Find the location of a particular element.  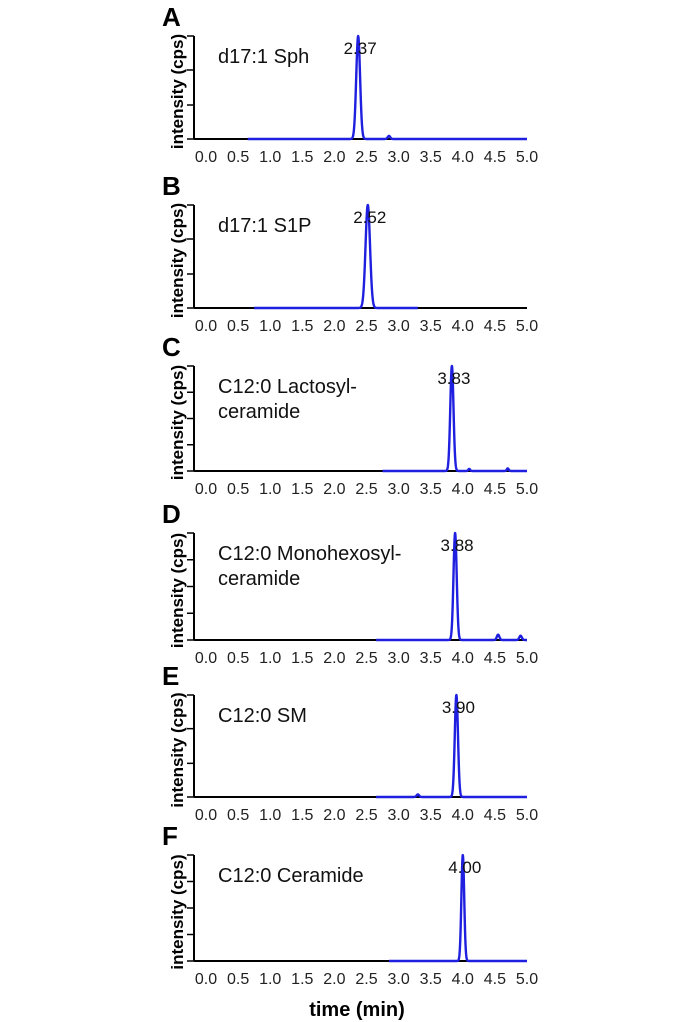

compound-label: C12:0 Lactosyl- is located at coordinates (287, 387).